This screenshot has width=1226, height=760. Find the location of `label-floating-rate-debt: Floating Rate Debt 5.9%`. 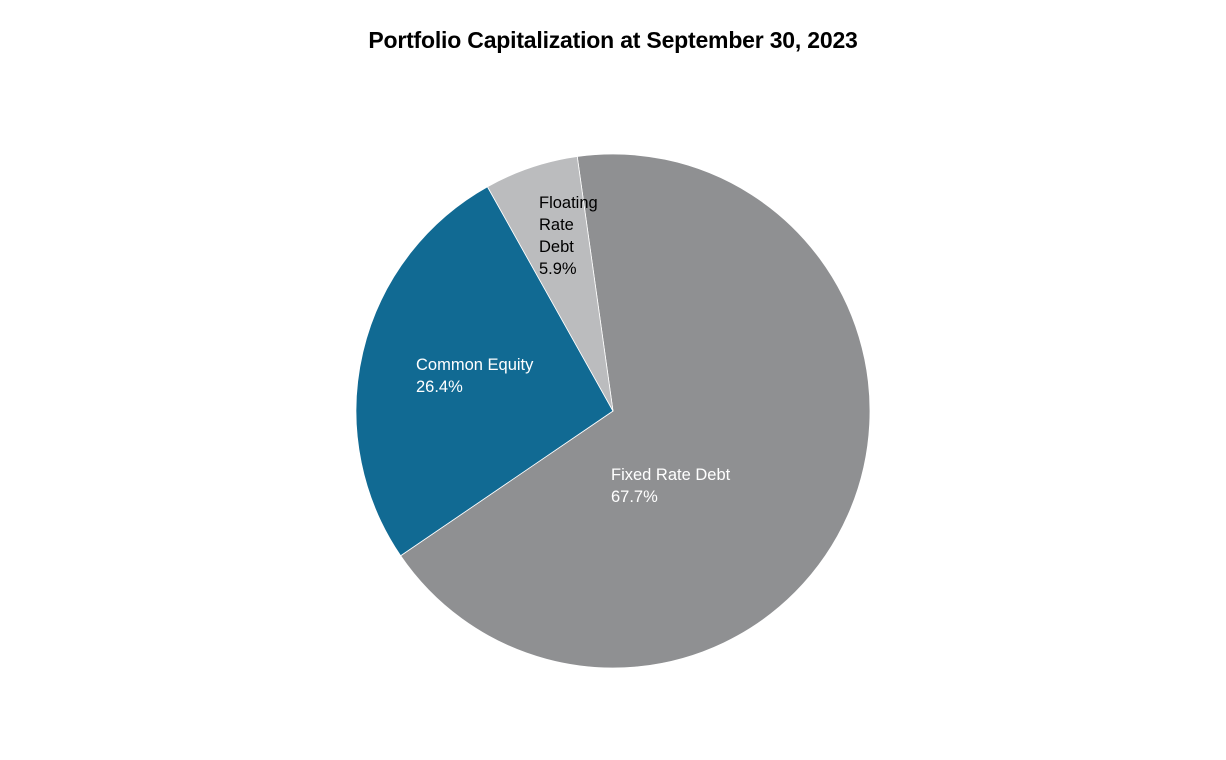

label-floating-rate-debt: Floating Rate Debt 5.9% is located at coordinates (568, 236).